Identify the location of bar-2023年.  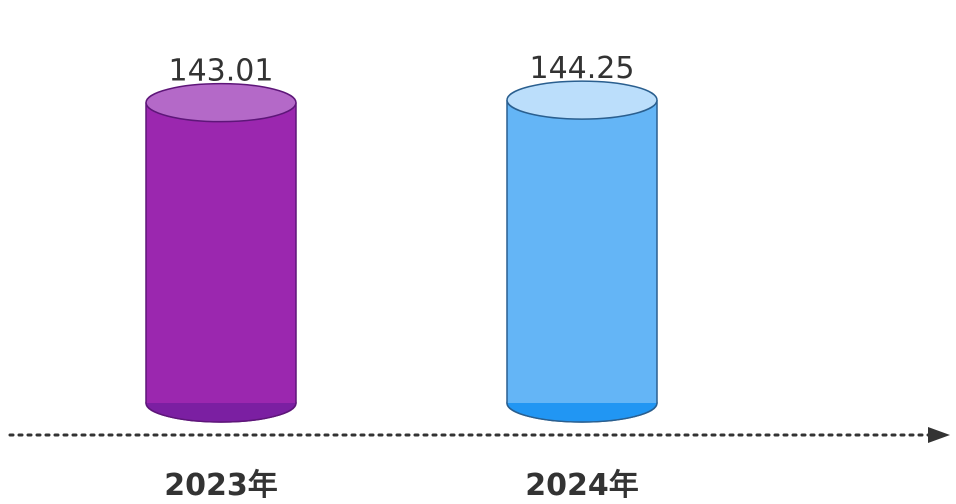
(221, 252).